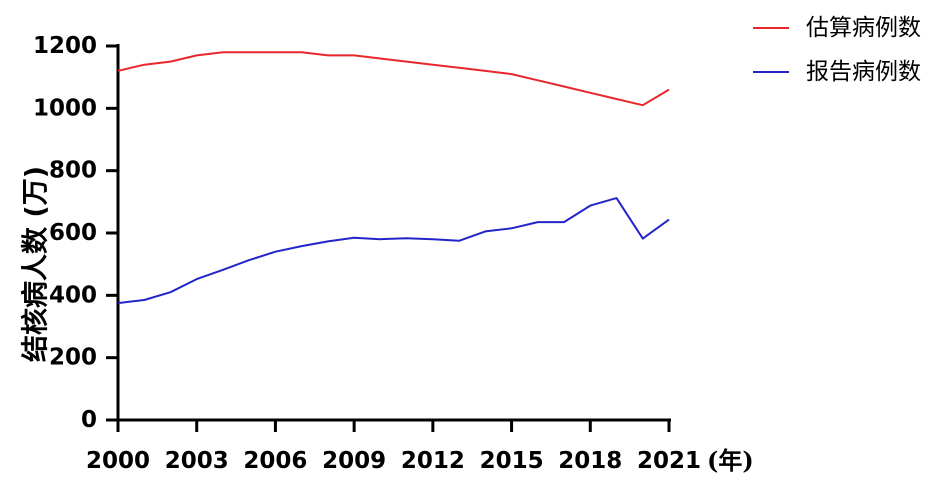 The height and width of the screenshot is (481, 949). I want to click on y-tick-label: 0, so click(89, 420).